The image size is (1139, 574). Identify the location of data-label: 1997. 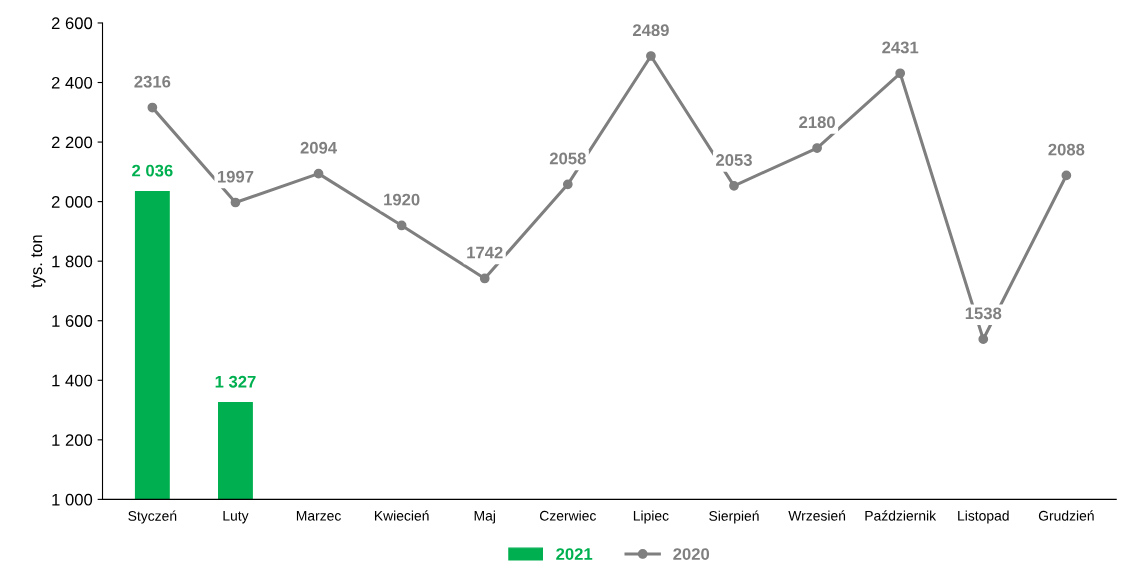
(235, 176).